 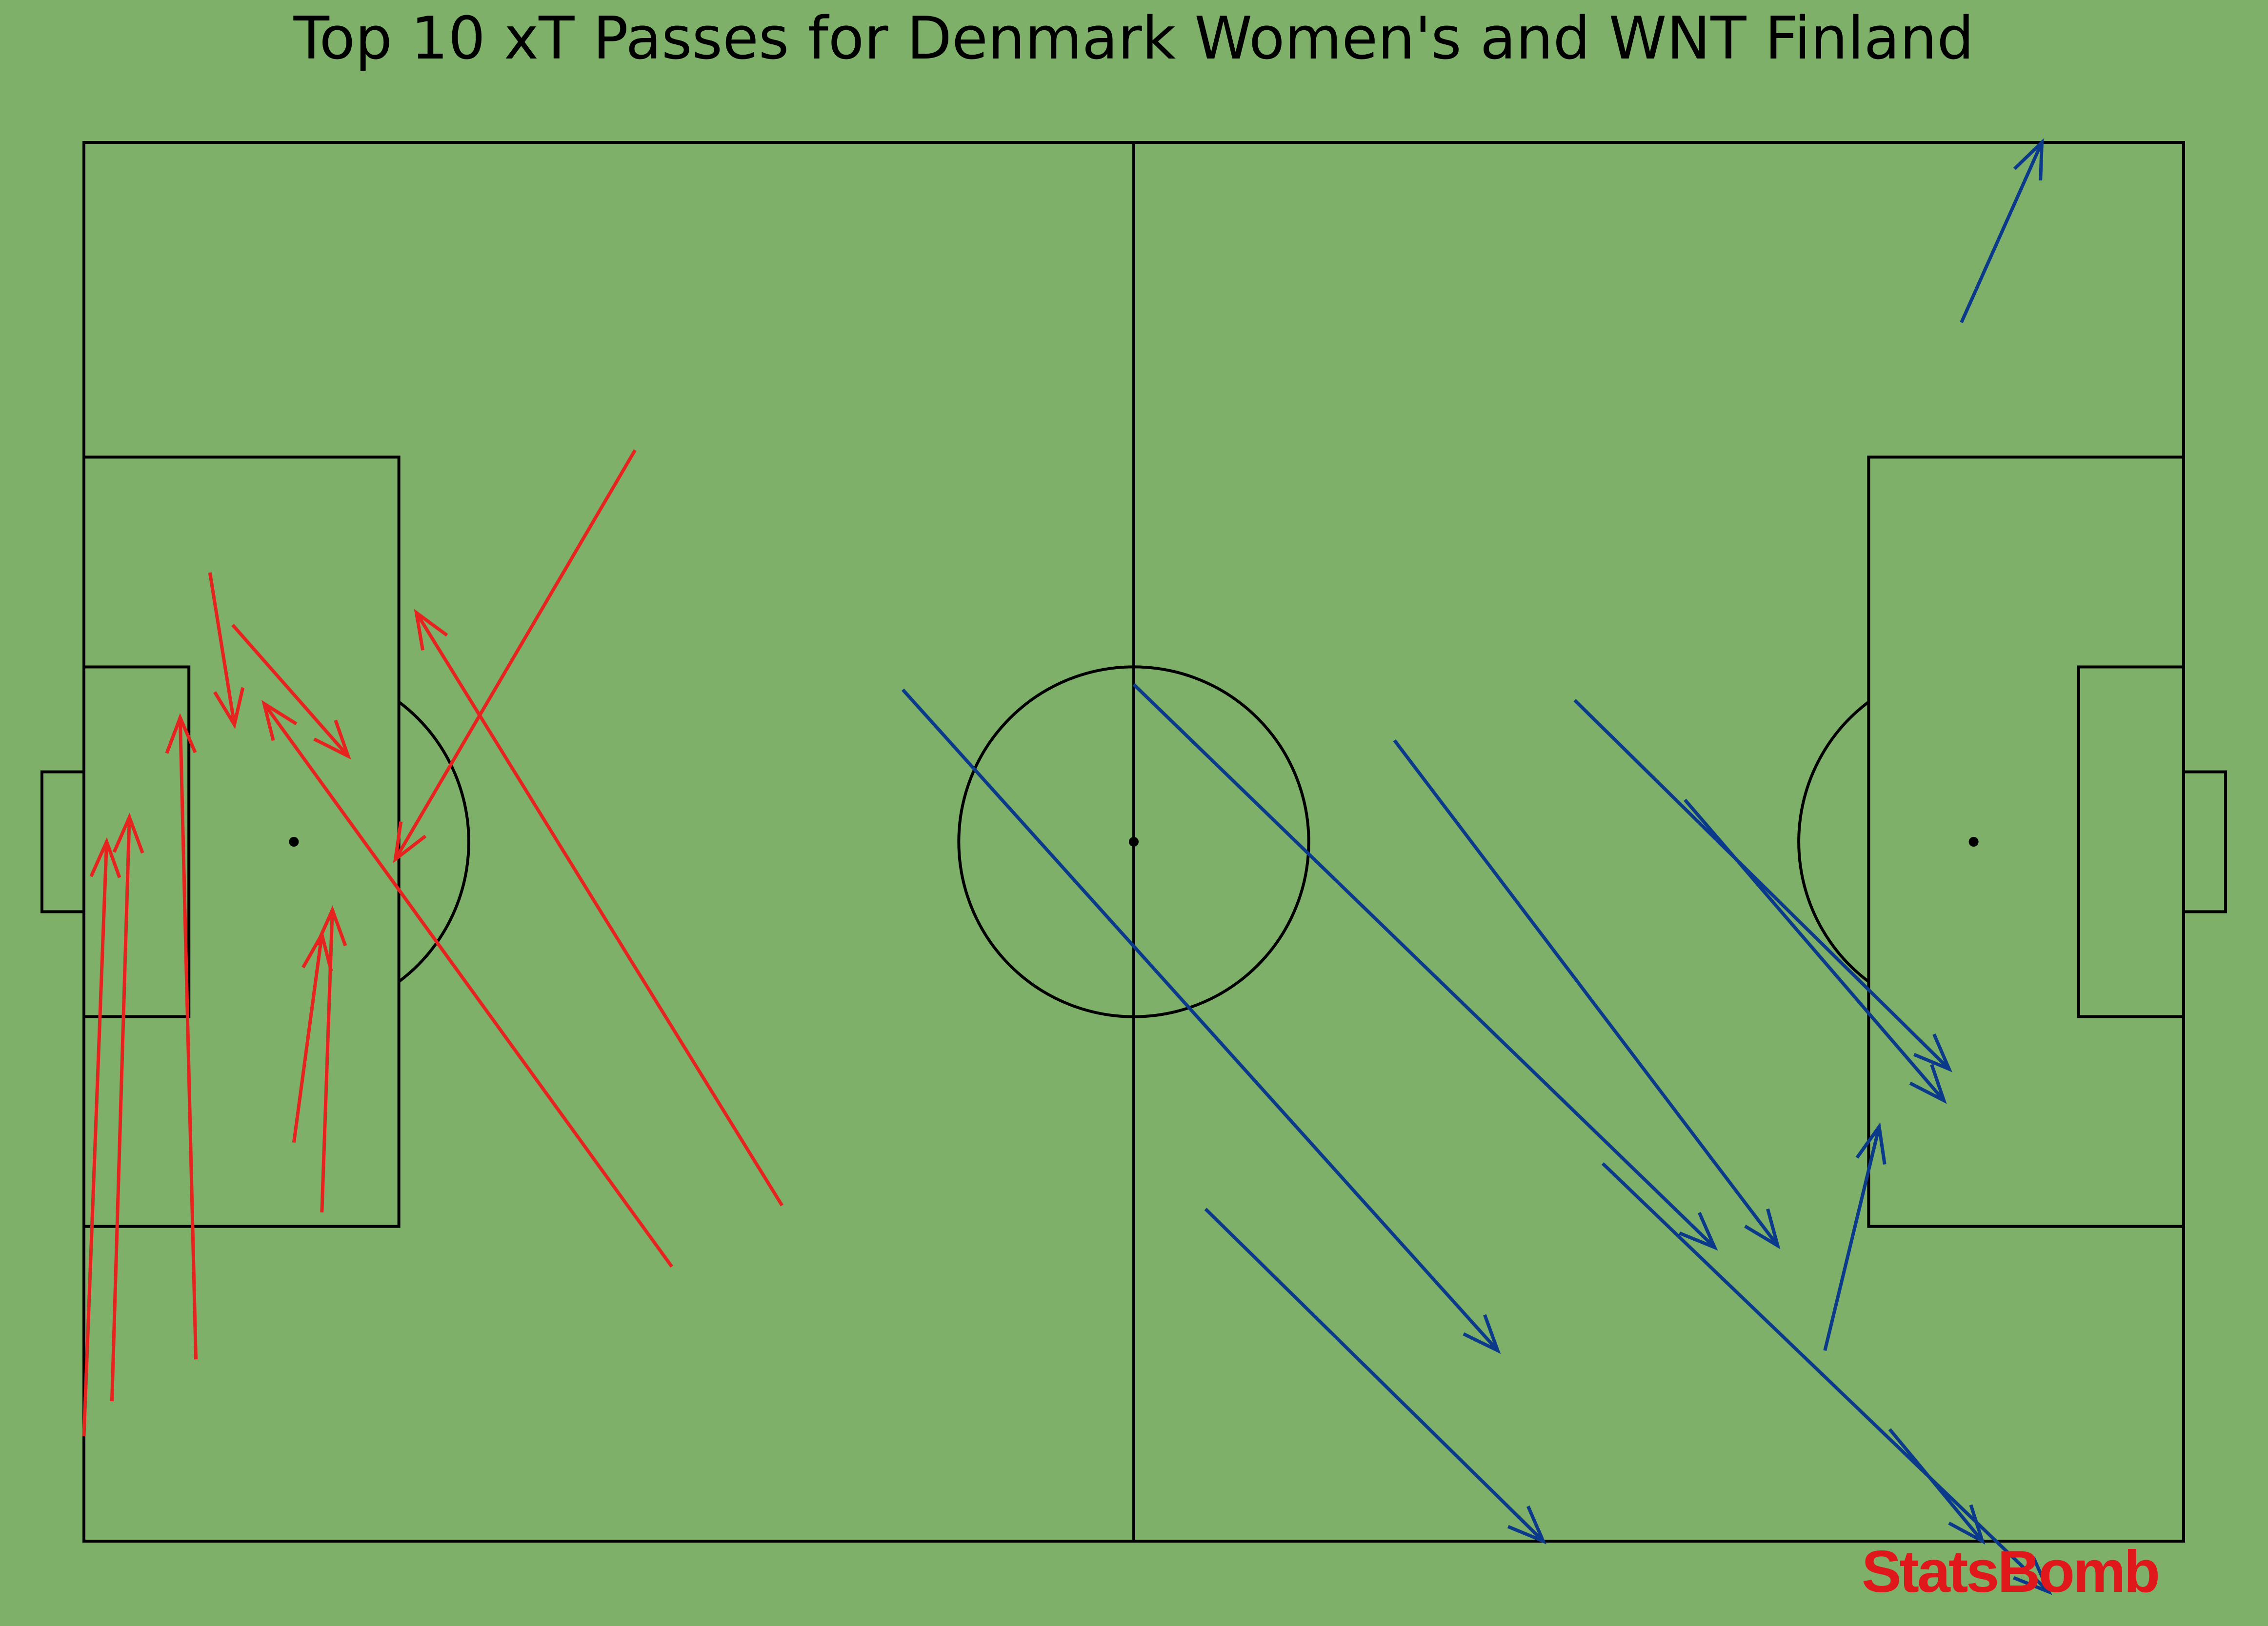 I want to click on right-penalty-spot, so click(x=1973, y=842).